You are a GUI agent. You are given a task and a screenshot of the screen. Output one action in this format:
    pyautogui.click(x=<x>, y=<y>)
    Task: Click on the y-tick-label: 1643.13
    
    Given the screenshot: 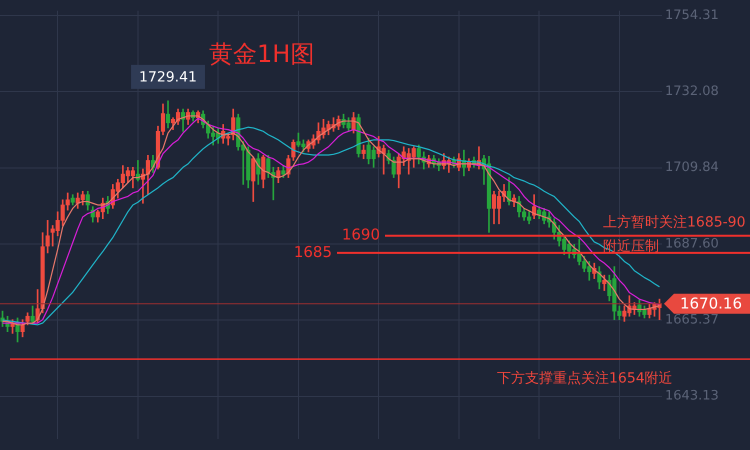 What is the action you would take?
    pyautogui.click(x=691, y=396)
    